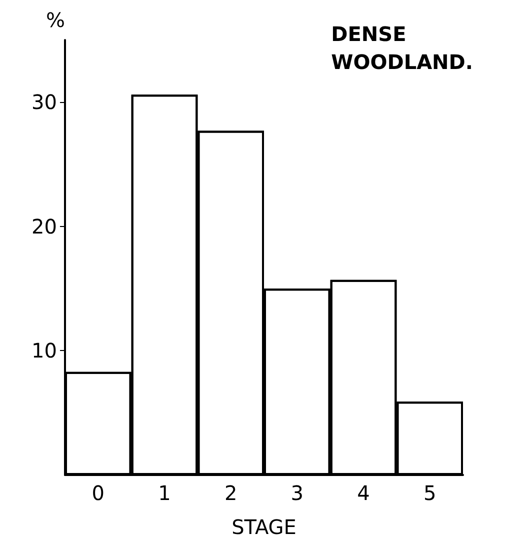  I want to click on y-tick-label: 30, so click(44, 102).